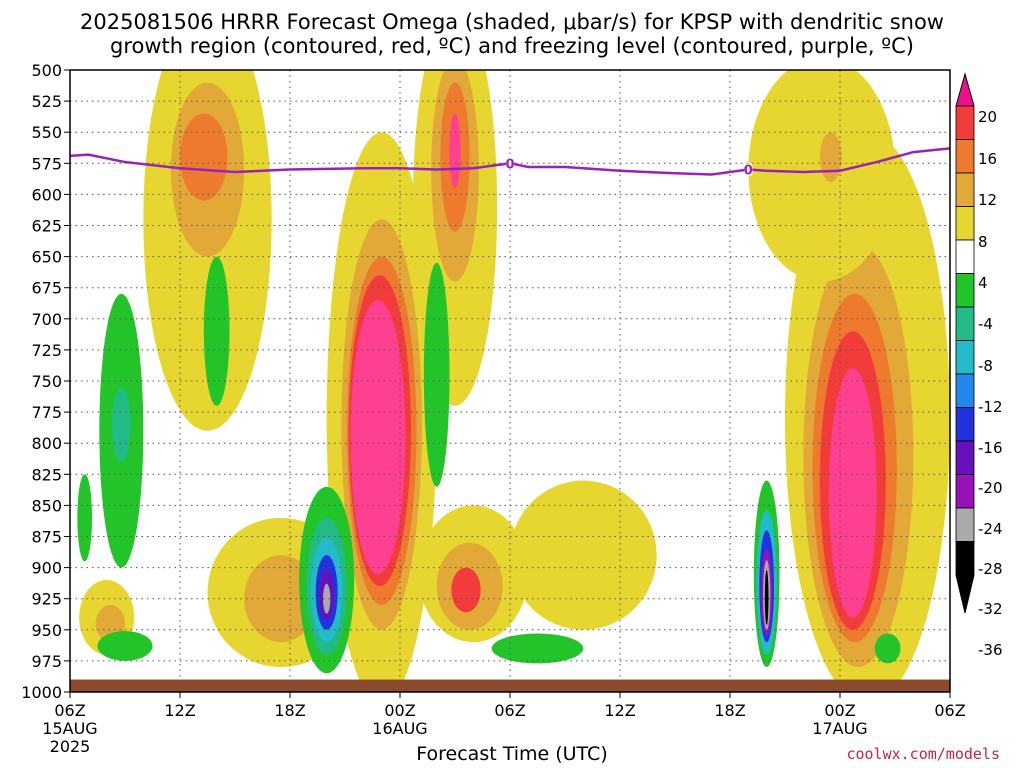 Image resolution: width=1024 pixels, height=768 pixels. I want to click on y-tick-label-16: 900, so click(46, 568).